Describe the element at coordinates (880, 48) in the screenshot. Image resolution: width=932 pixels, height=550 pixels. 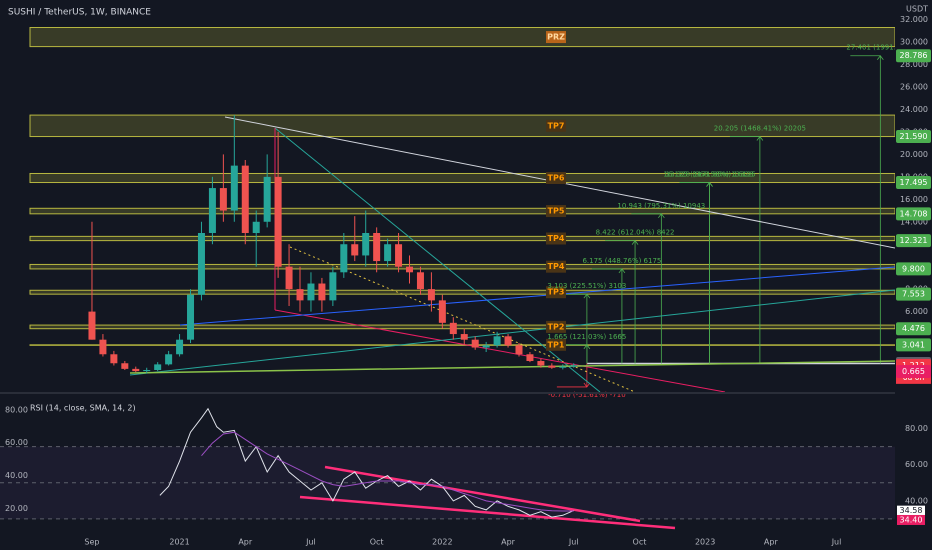
I see `annotation: 27.401 (1991.38%)` at that location.